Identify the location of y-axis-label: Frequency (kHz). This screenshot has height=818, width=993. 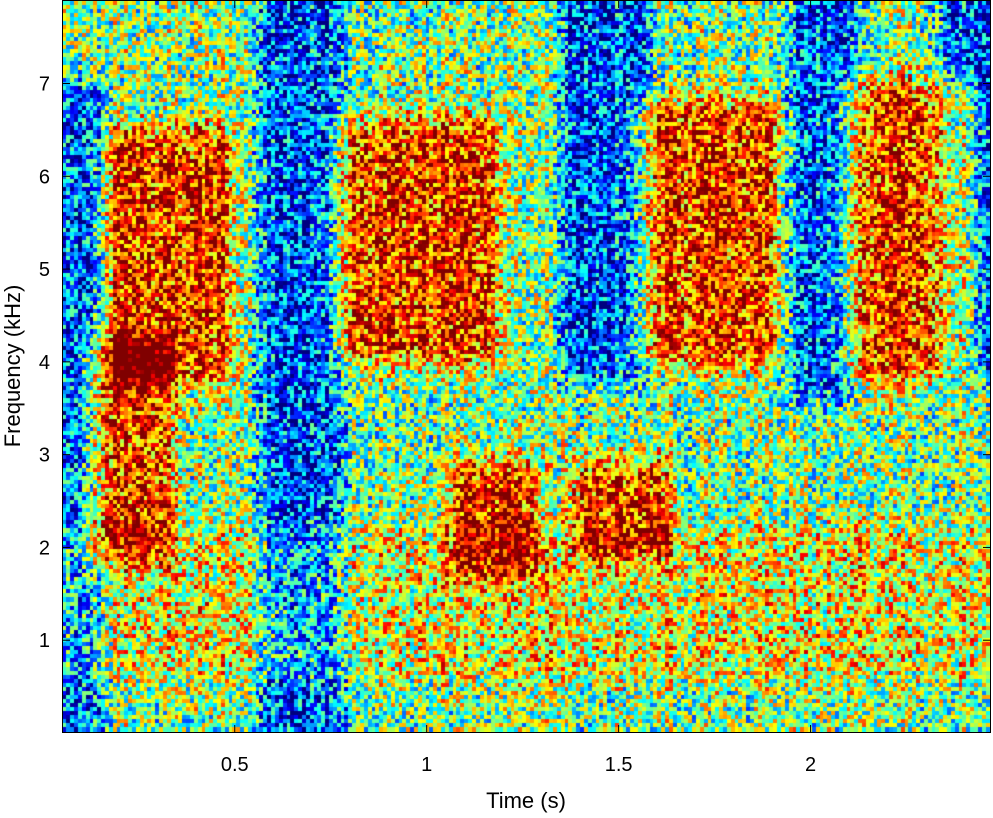
(12, 366).